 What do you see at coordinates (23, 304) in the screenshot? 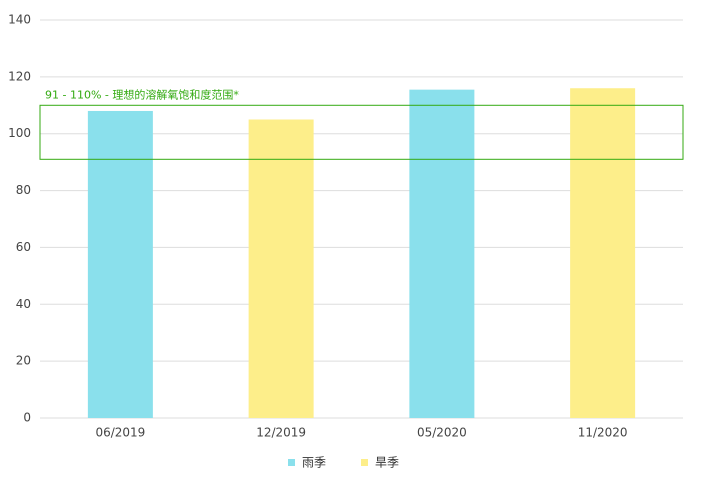
I see `y-tick-label: 40` at bounding box center [23, 304].